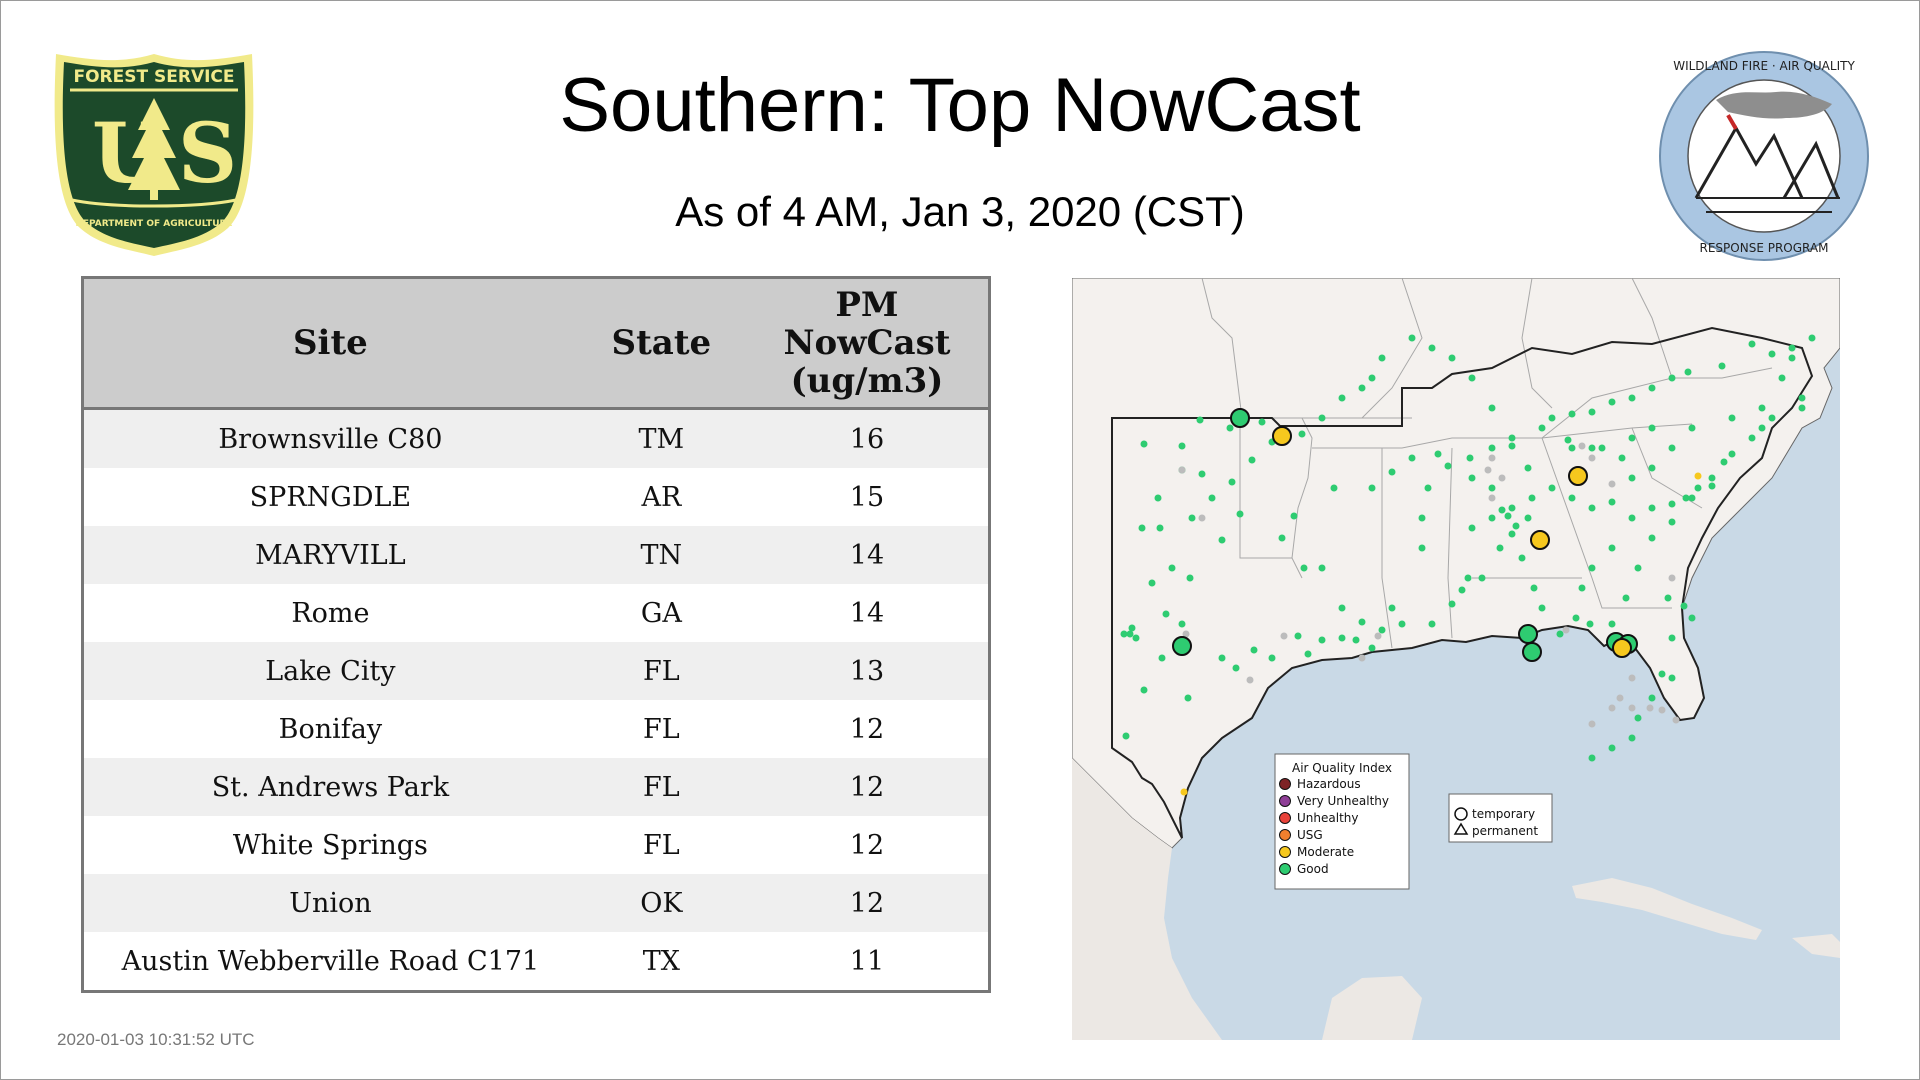 Image resolution: width=1920 pixels, height=1080 pixels. Describe the element at coordinates (329, 962) in the screenshot. I see `cell-site: Austin Webberville Road C171` at that location.